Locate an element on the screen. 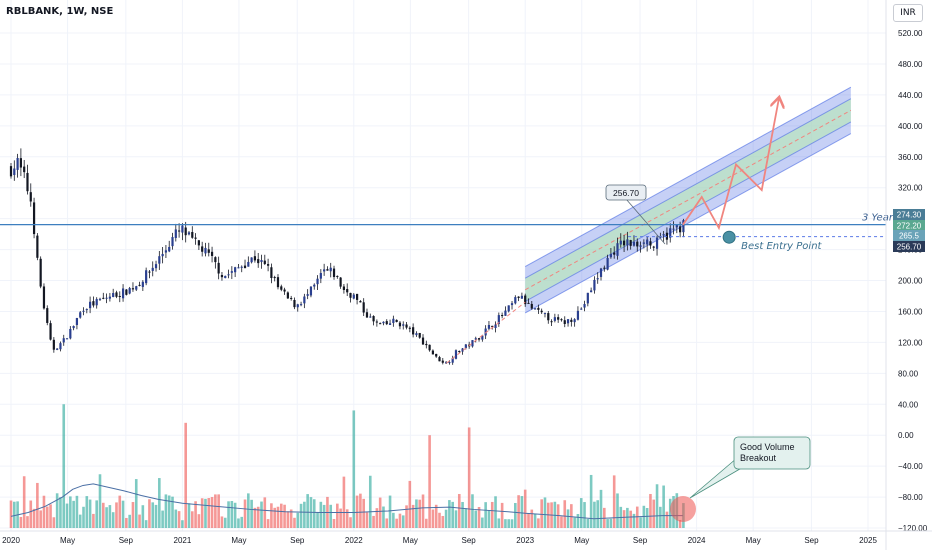  volume-breakout-highlight is located at coordinates (683, 509).